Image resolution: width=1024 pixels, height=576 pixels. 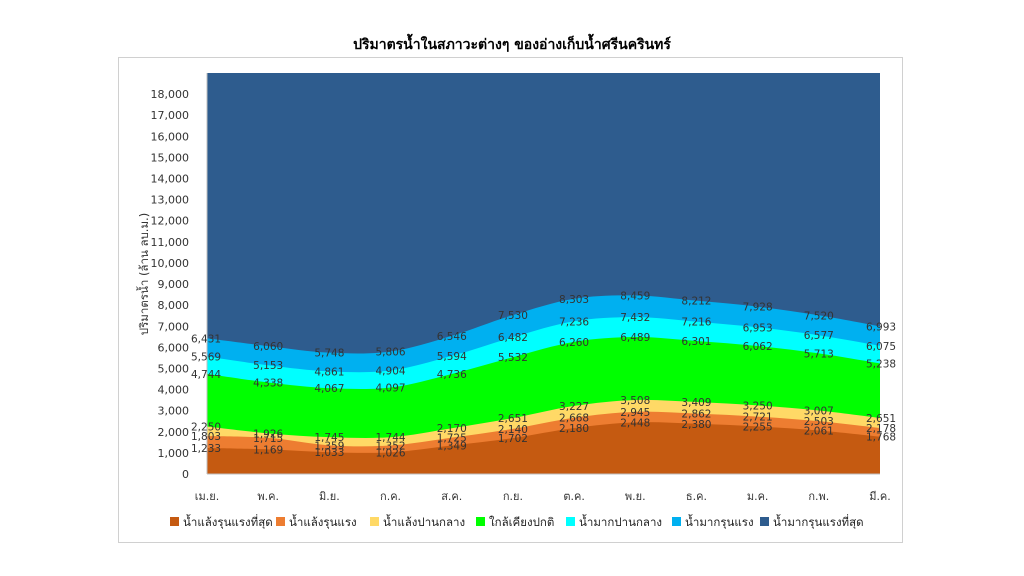 What do you see at coordinates (391, 389) in the screenshot?
I see `data-label: 4,097` at bounding box center [391, 389].